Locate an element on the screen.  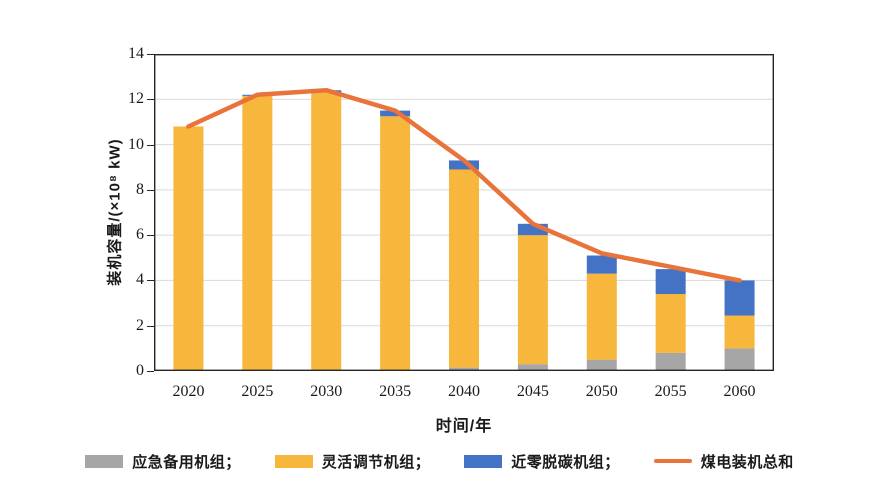
x-tick-label: 2060 is located at coordinates (739, 391).